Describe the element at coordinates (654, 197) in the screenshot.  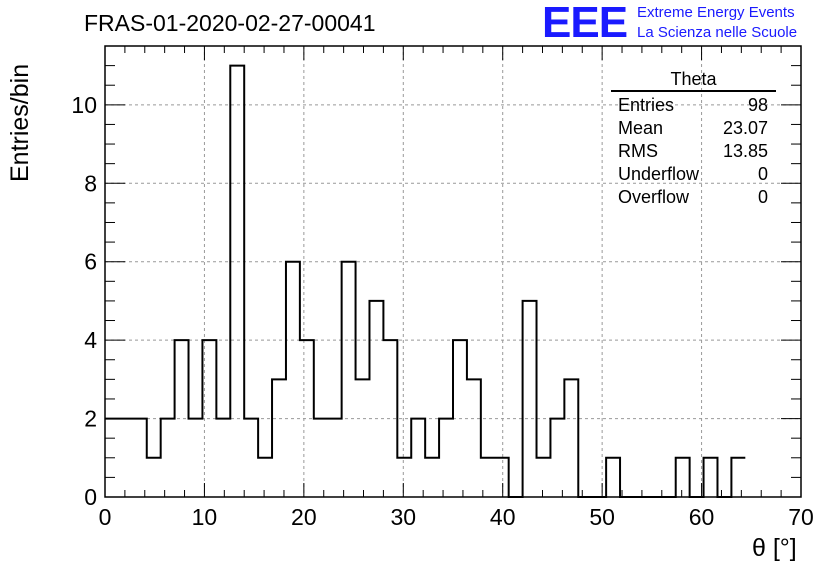
I see `stats-label: Overflow` at that location.